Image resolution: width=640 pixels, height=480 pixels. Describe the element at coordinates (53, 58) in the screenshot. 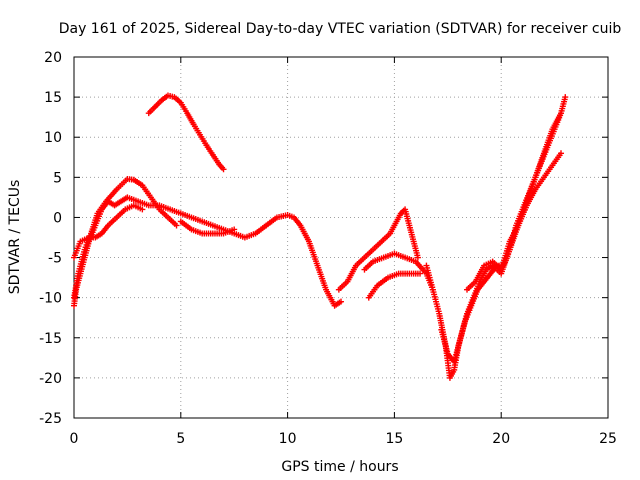

I see `y-tick-label: 20` at that location.